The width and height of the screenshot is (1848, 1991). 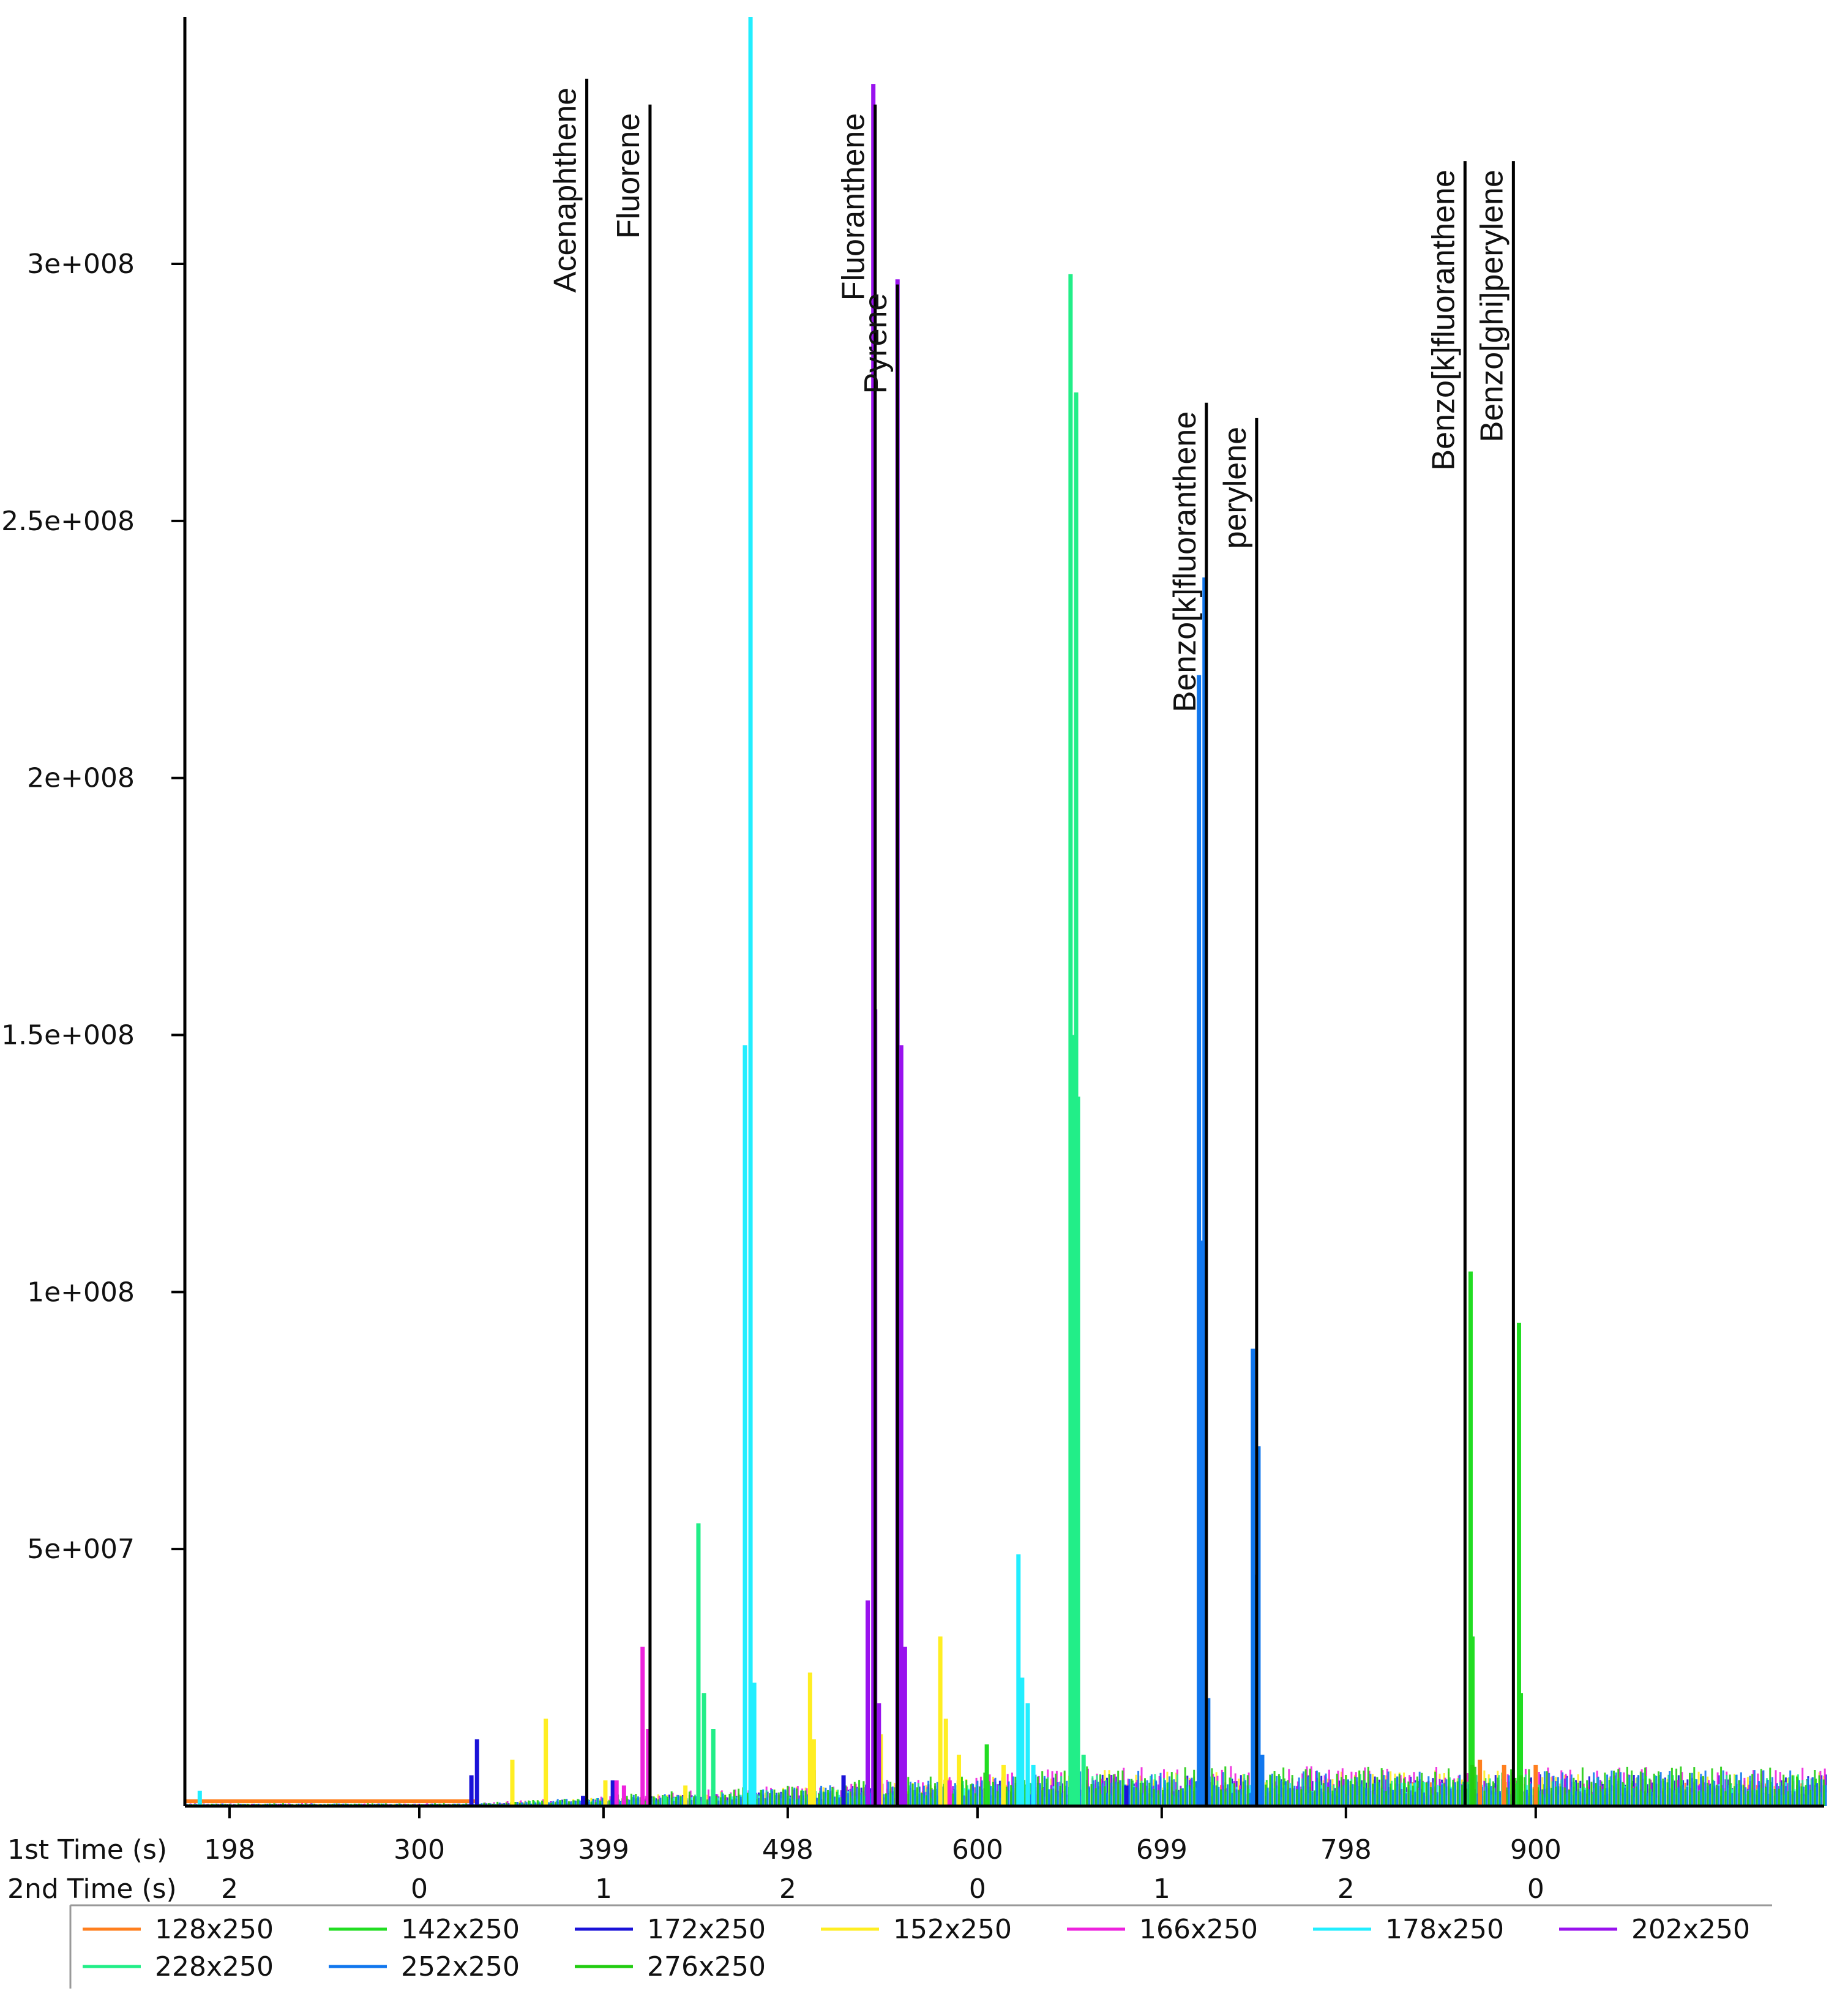 What do you see at coordinates (603, 1849) in the screenshot?
I see `x-tick-label: 399` at bounding box center [603, 1849].